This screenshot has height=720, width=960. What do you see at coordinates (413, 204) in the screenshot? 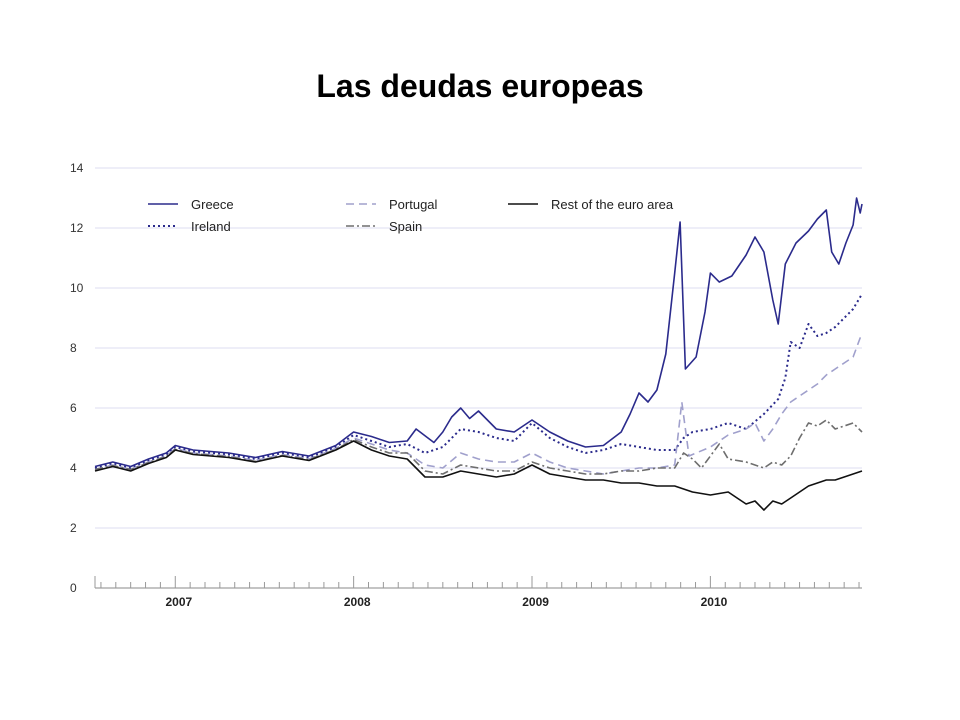
I see `legend-label-portugal: Portugal` at bounding box center [413, 204].